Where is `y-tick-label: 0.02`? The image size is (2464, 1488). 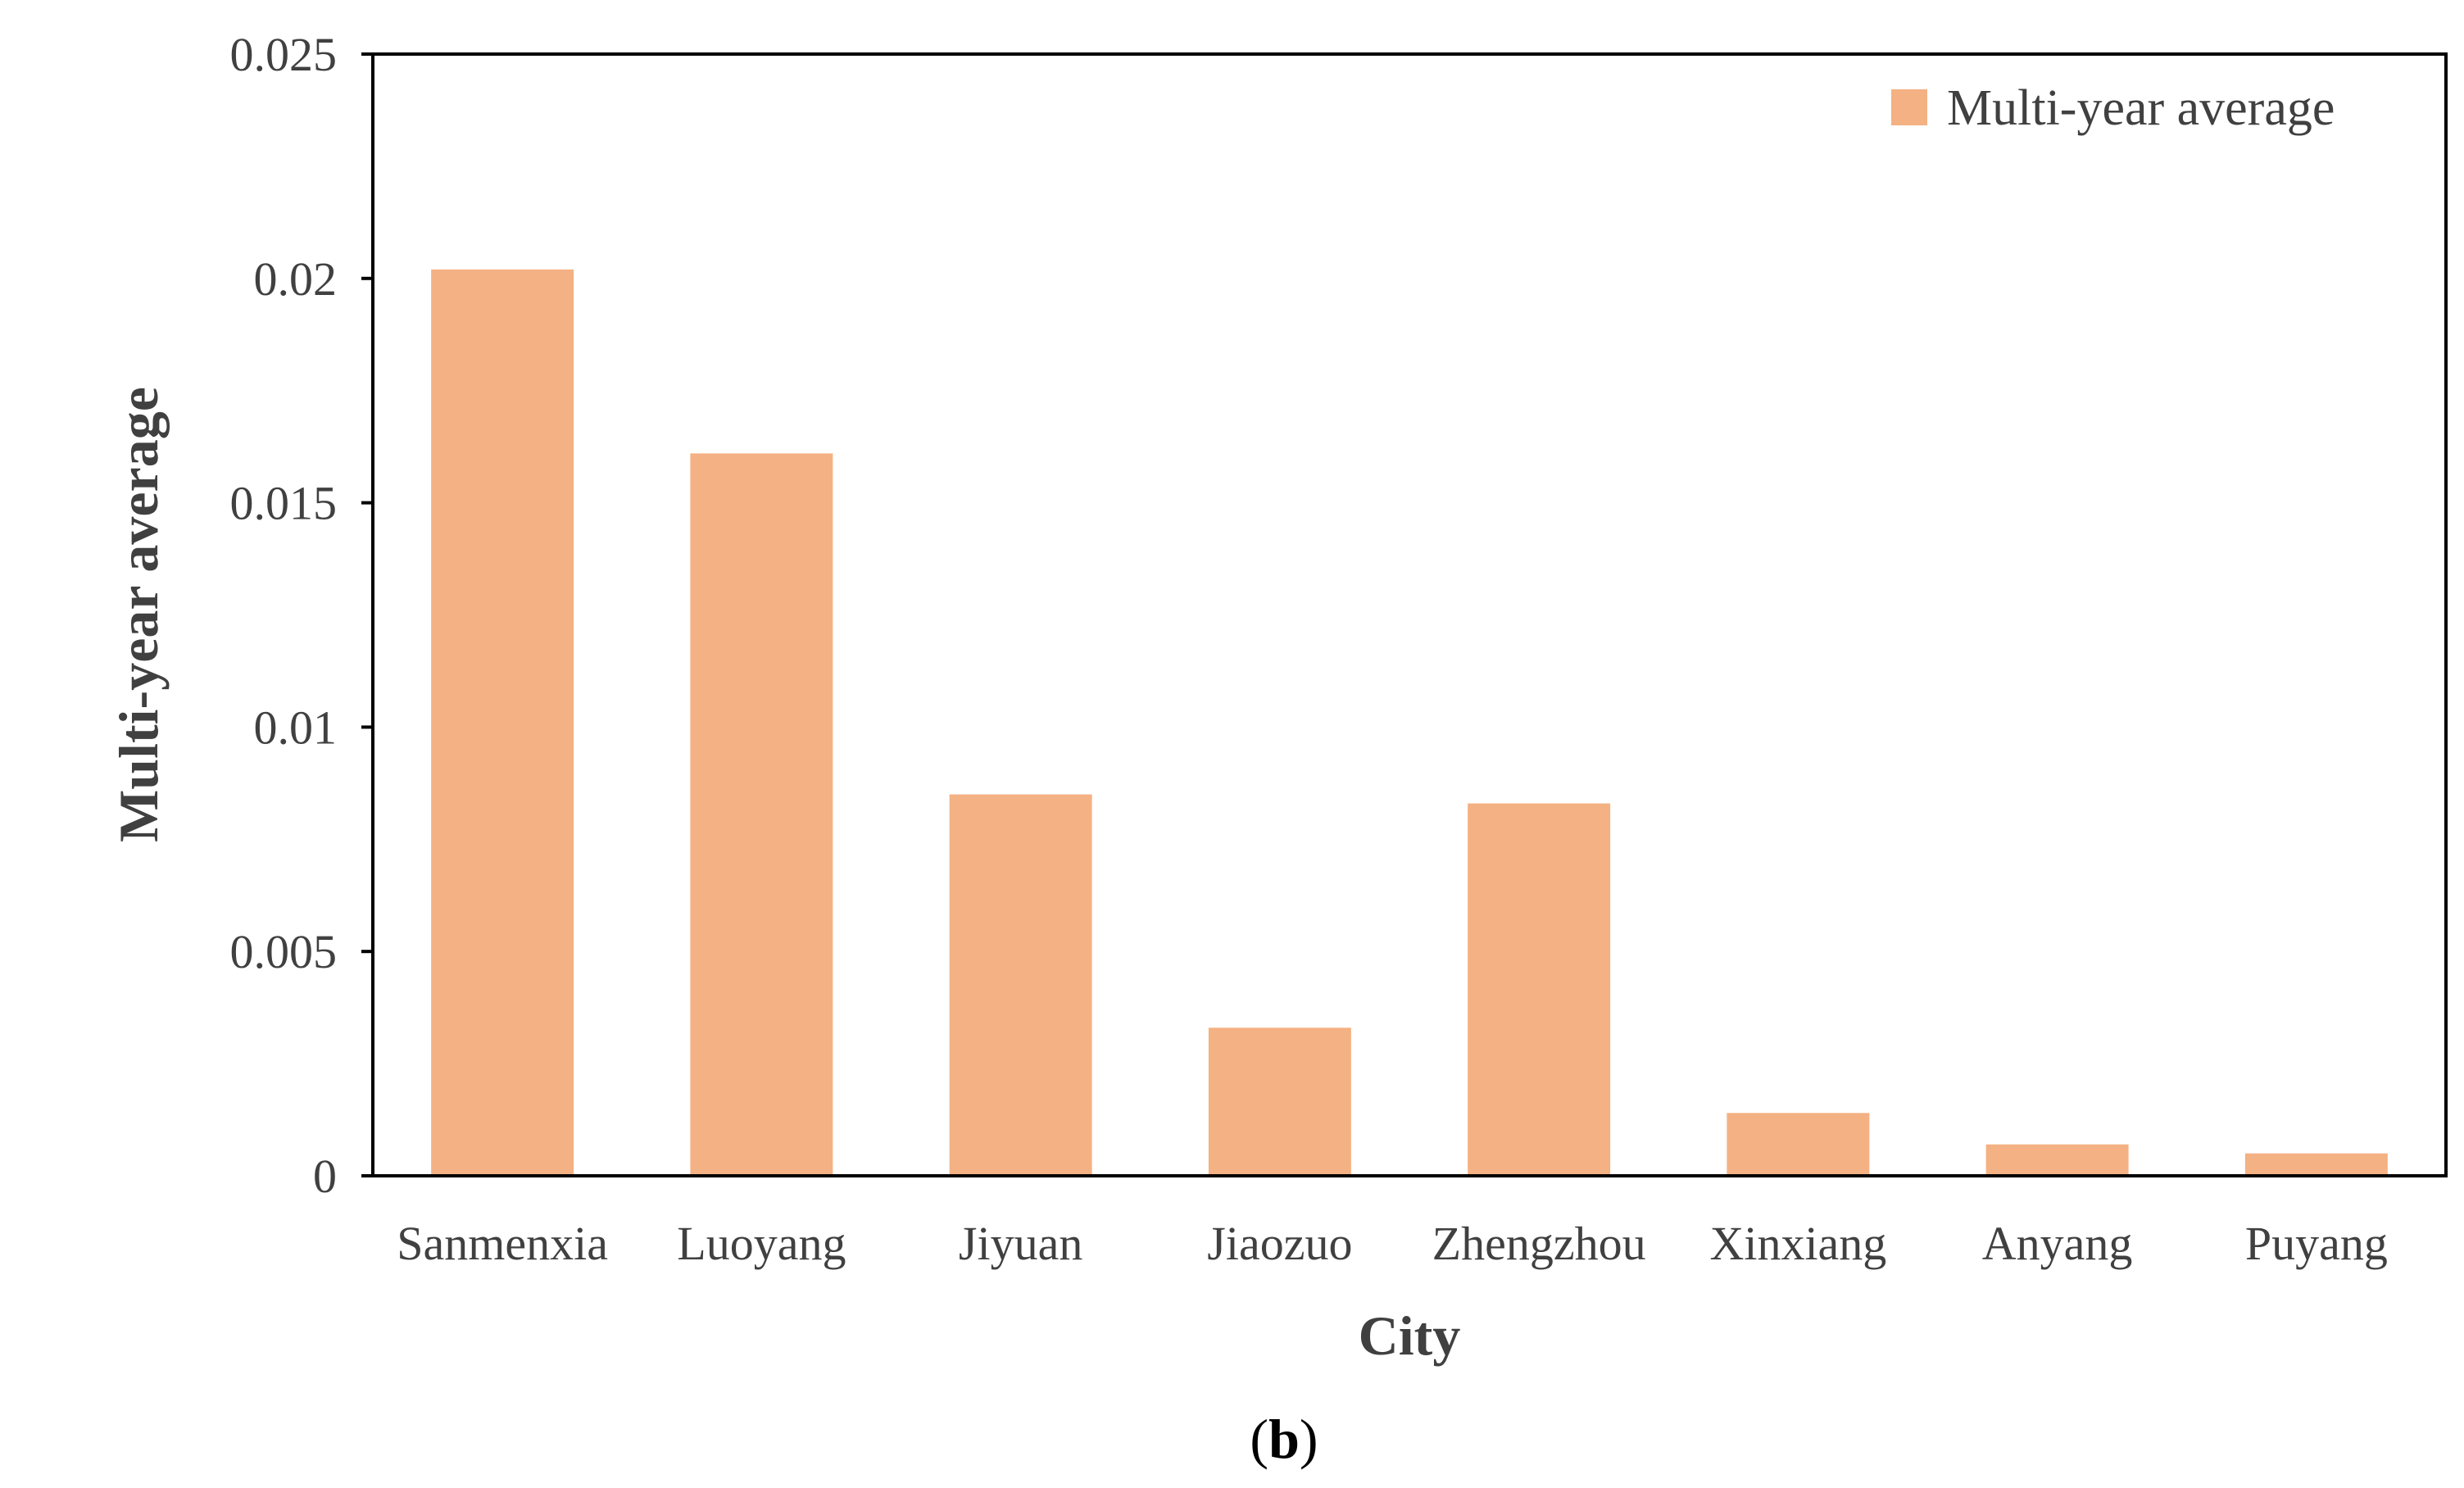
y-tick-label: 0.02 is located at coordinates (296, 279).